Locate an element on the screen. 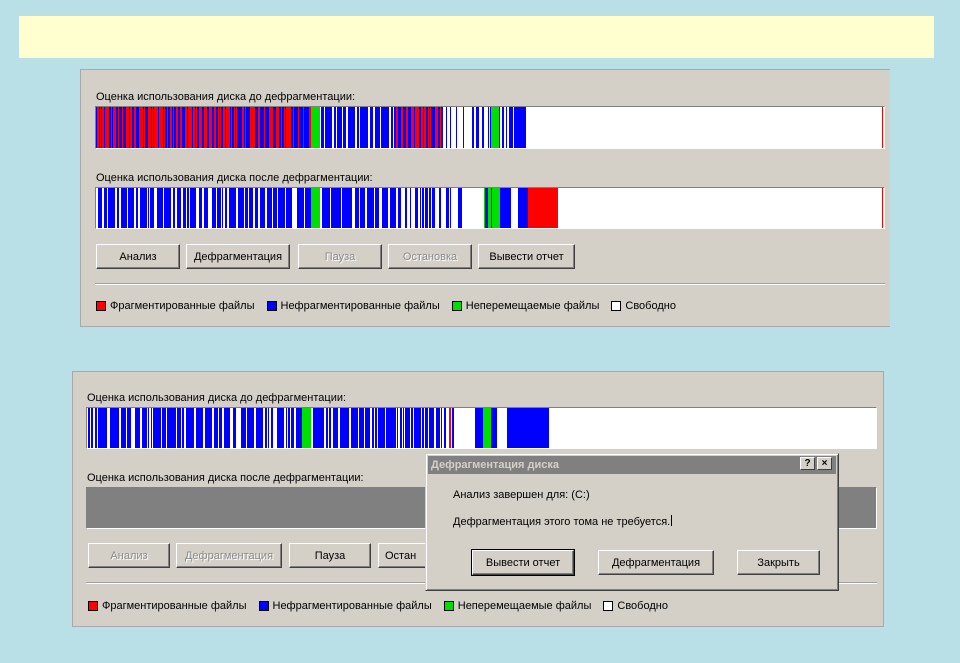 The width and height of the screenshot is (960, 663). dialog-defrag-button: Дефрагментация is located at coordinates (656, 562).